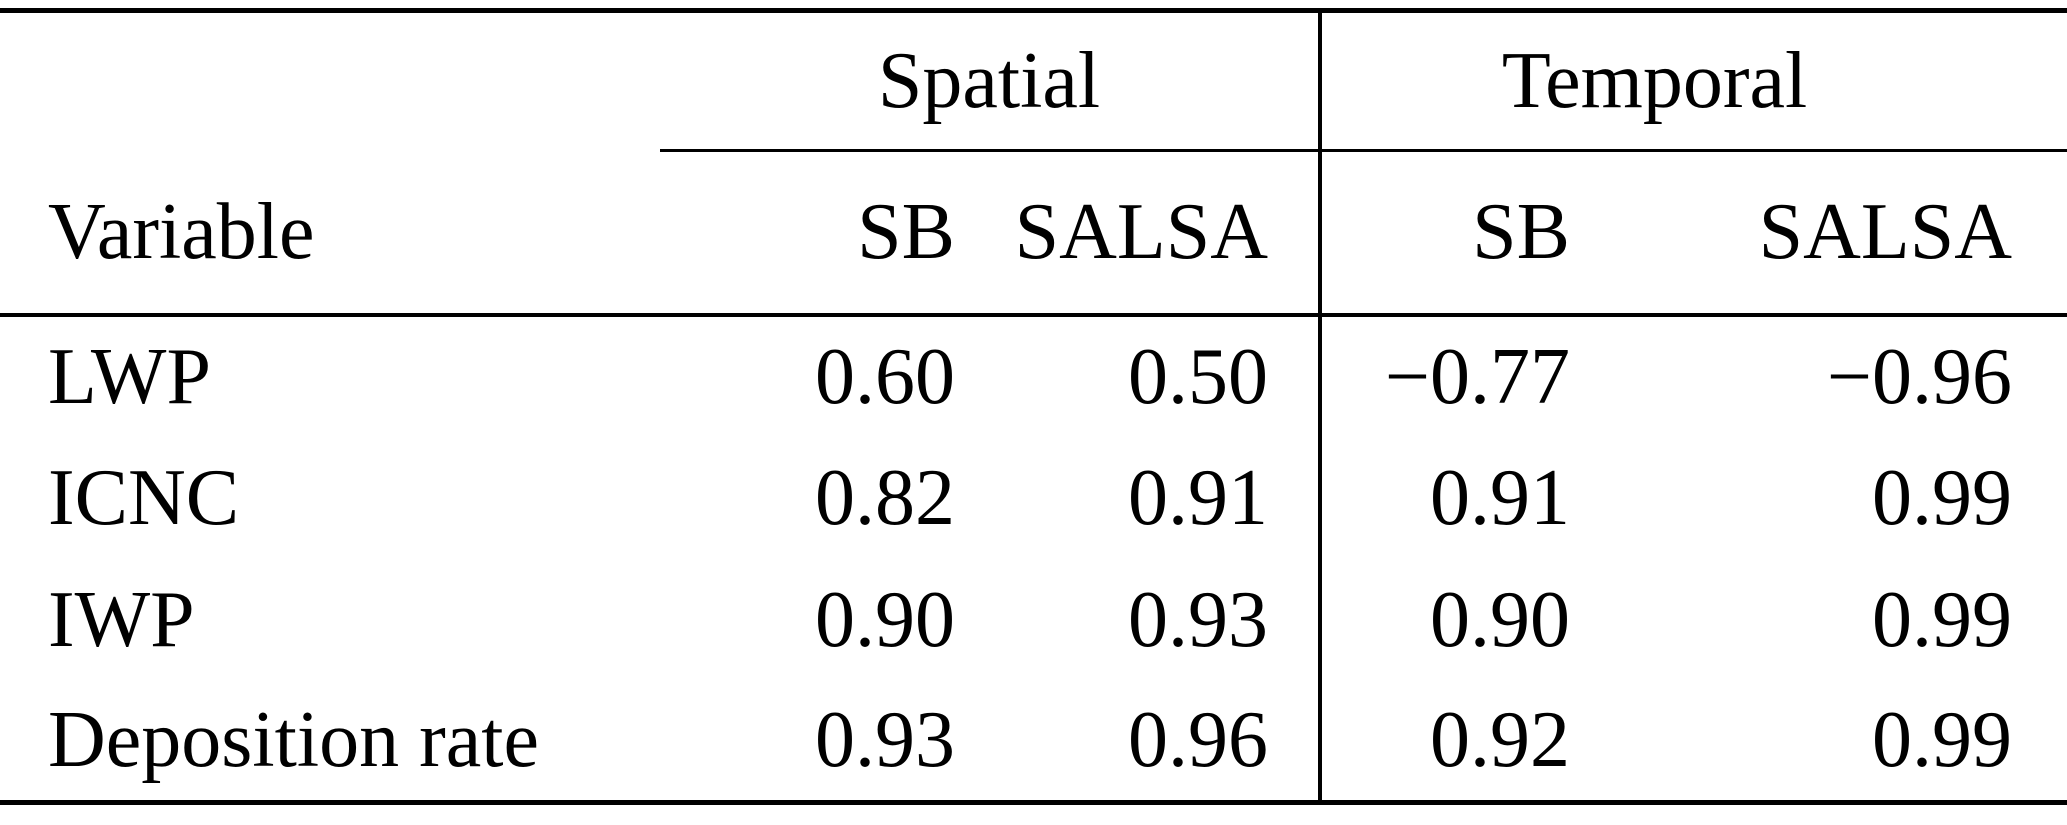 The width and height of the screenshot is (2067, 825). Describe the element at coordinates (1469, 233) in the screenshot. I see `header-sb-temporal: SB` at that location.